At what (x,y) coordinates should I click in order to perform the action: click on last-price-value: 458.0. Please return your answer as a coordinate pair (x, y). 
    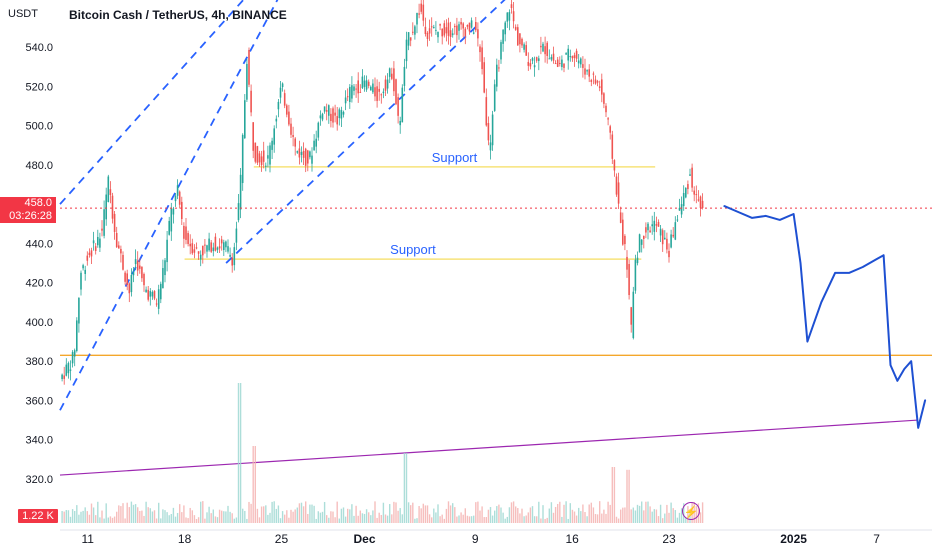
    Looking at the image, I should click on (38, 203).